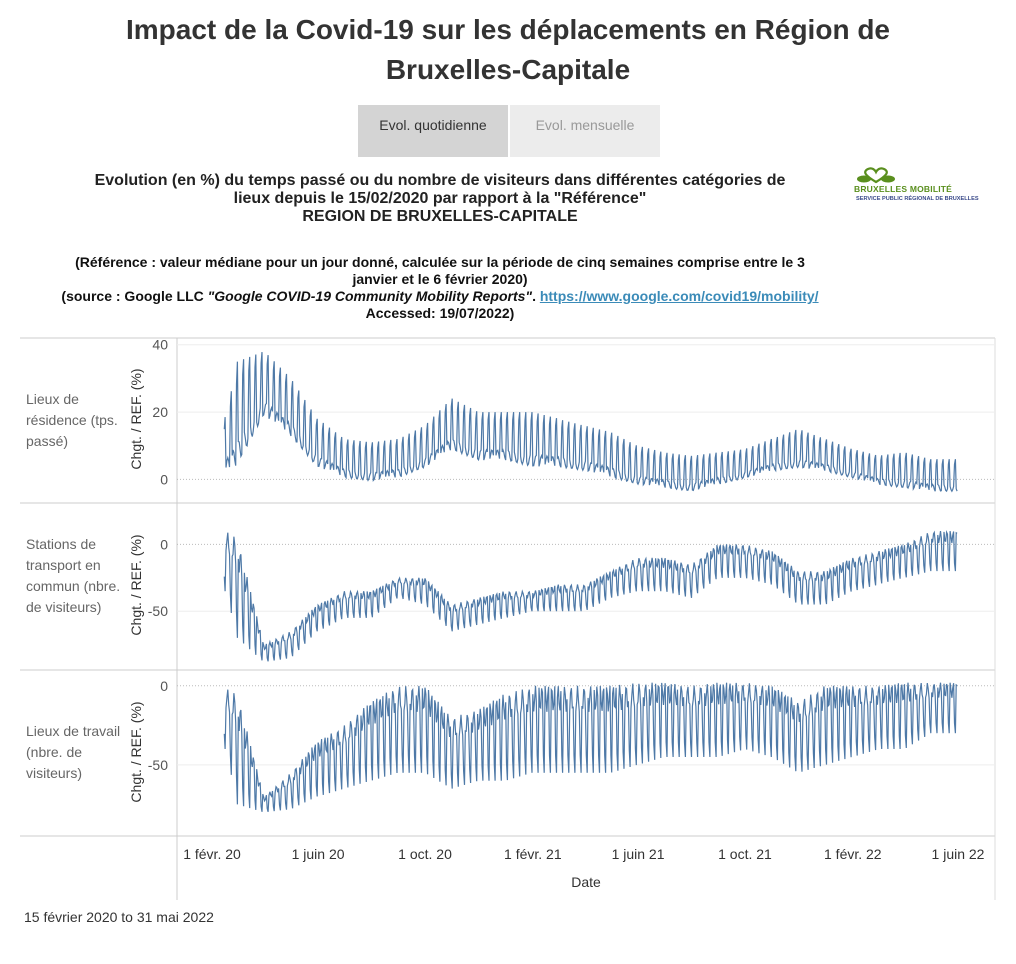 Image resolution: width=1016 pixels, height=964 pixels. What do you see at coordinates (73, 752) in the screenshot?
I see `panel-label-work: Lieux de travail (nbre. de visiteurs)` at bounding box center [73, 752].